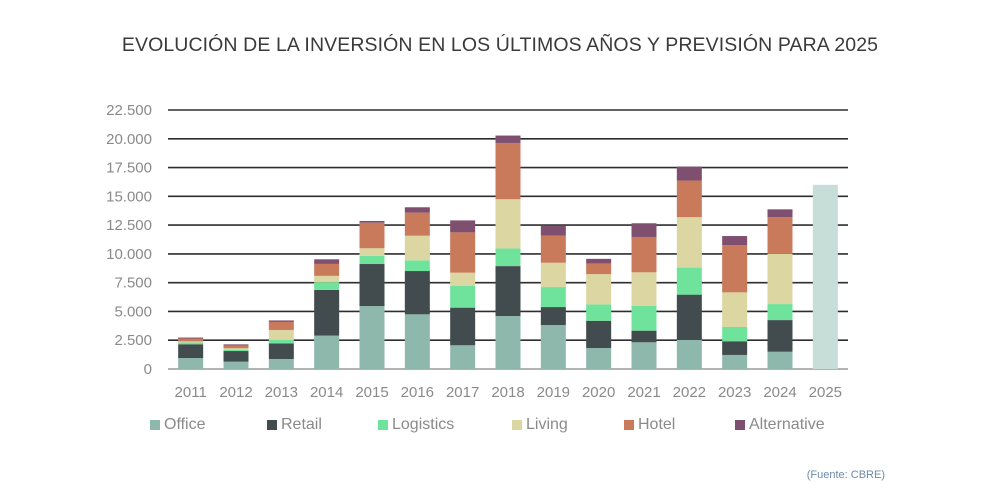  I want to click on bar-segment-alternative-2017, so click(463, 226).